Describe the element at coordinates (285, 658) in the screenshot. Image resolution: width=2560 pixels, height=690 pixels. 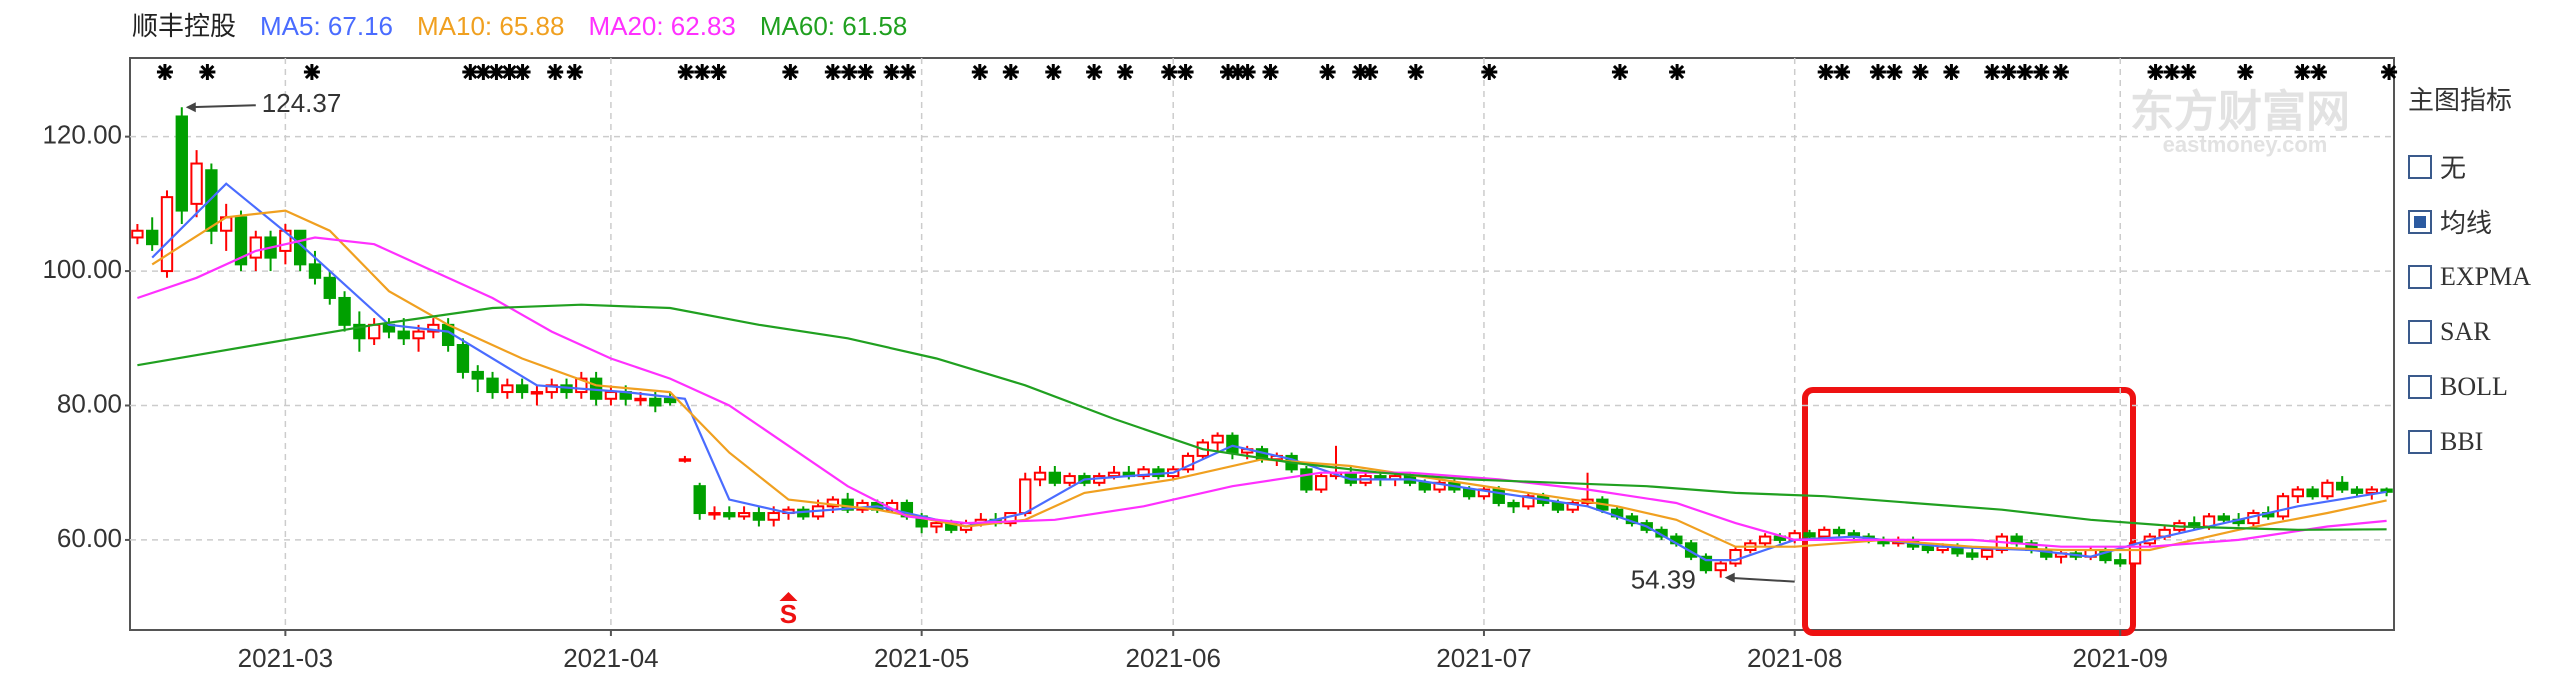
I see `x-tick-label: 2021-03` at that location.